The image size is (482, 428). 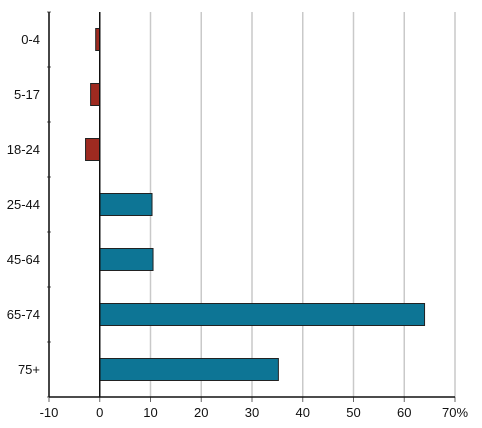 What do you see at coordinates (23, 149) in the screenshot?
I see `y-category-label: 18-24` at bounding box center [23, 149].